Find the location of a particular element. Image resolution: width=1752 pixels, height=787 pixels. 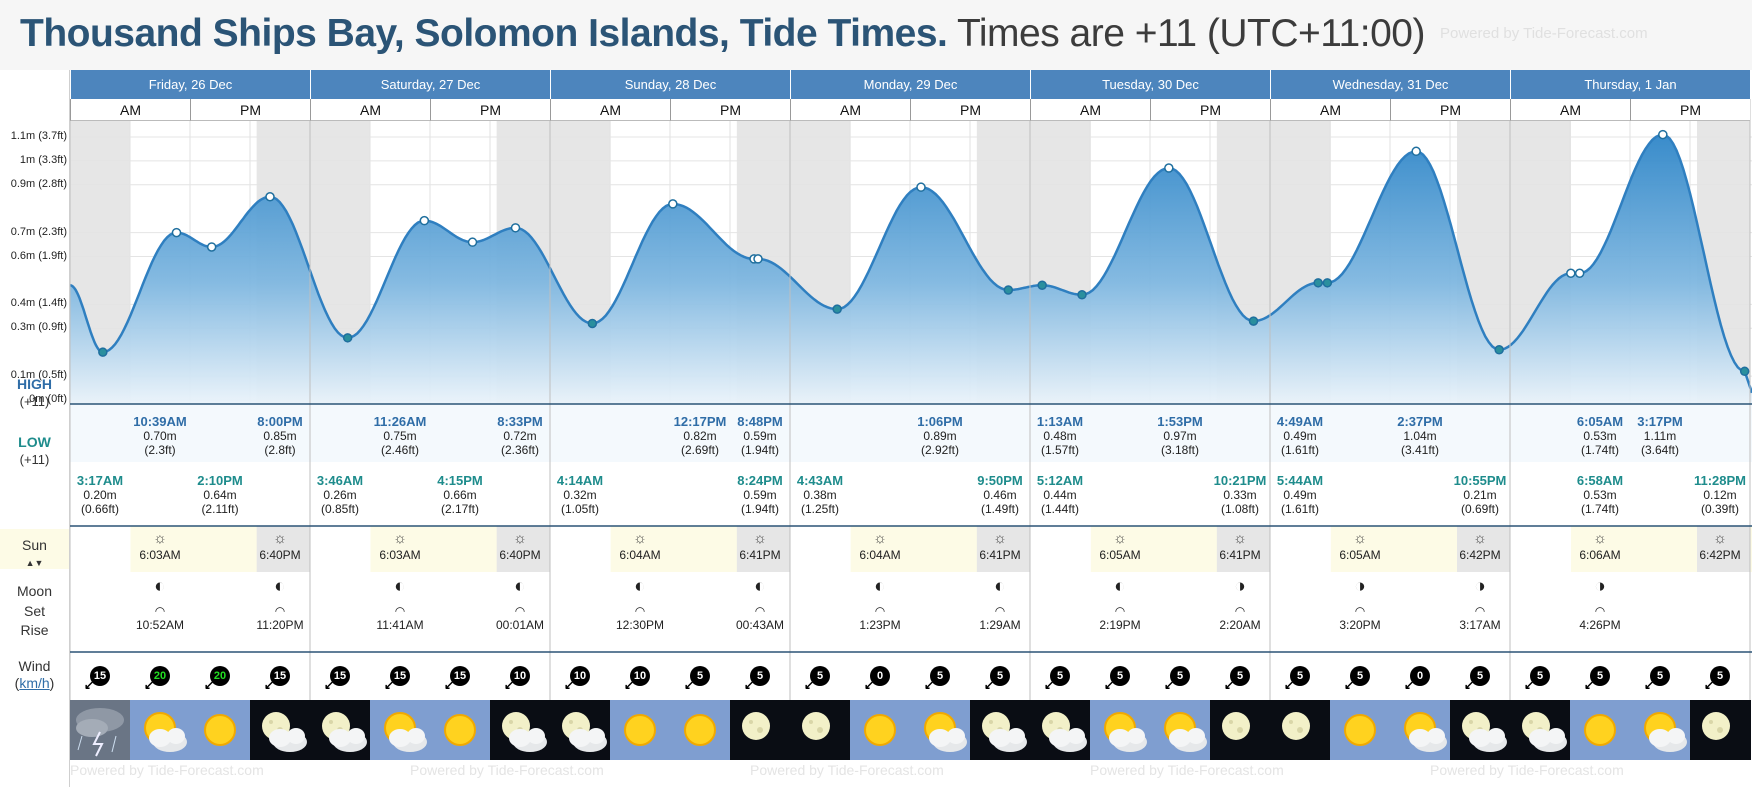

sort-toggle-icon: ▲▼ is located at coordinates (34, 563).